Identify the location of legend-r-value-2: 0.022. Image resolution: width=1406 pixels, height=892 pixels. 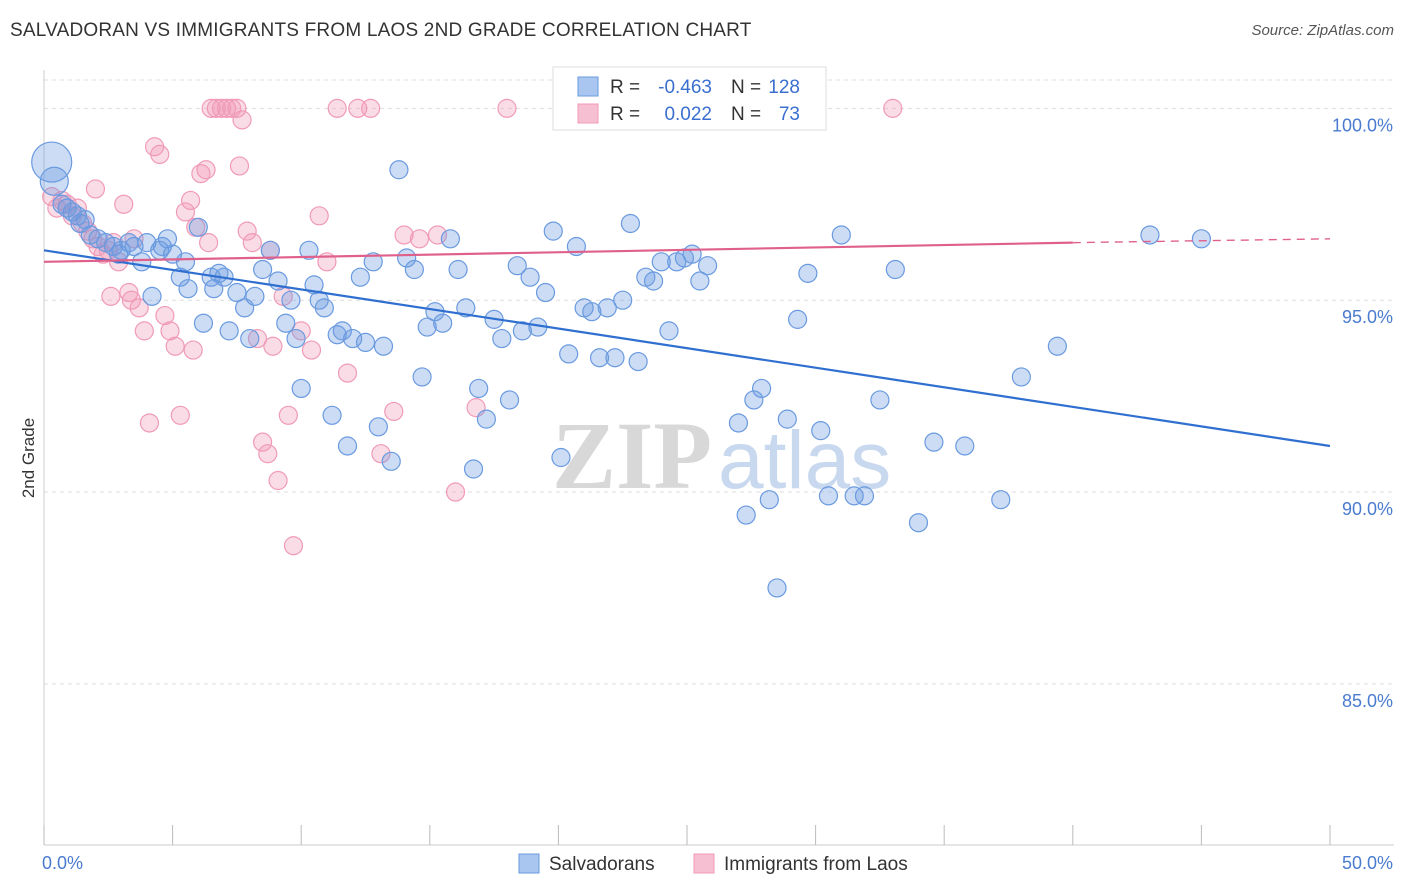
(688, 114).